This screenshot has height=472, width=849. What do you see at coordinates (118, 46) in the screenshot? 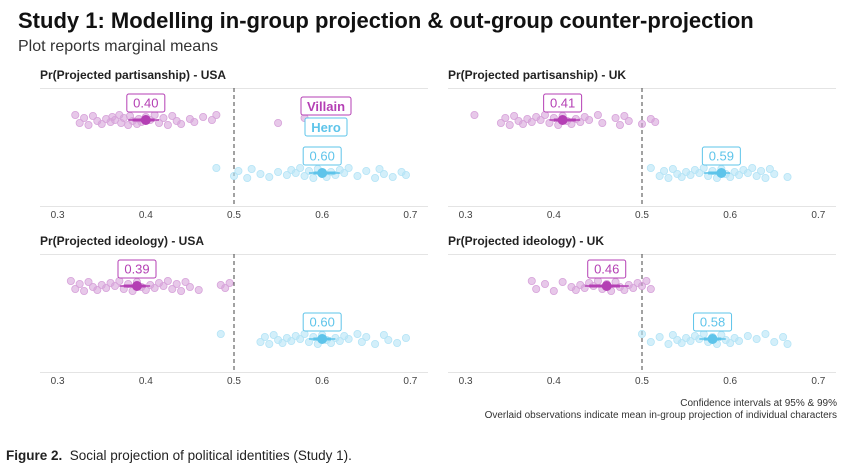
I see `chart-subtitle: Plot reports marginal means` at bounding box center [118, 46].